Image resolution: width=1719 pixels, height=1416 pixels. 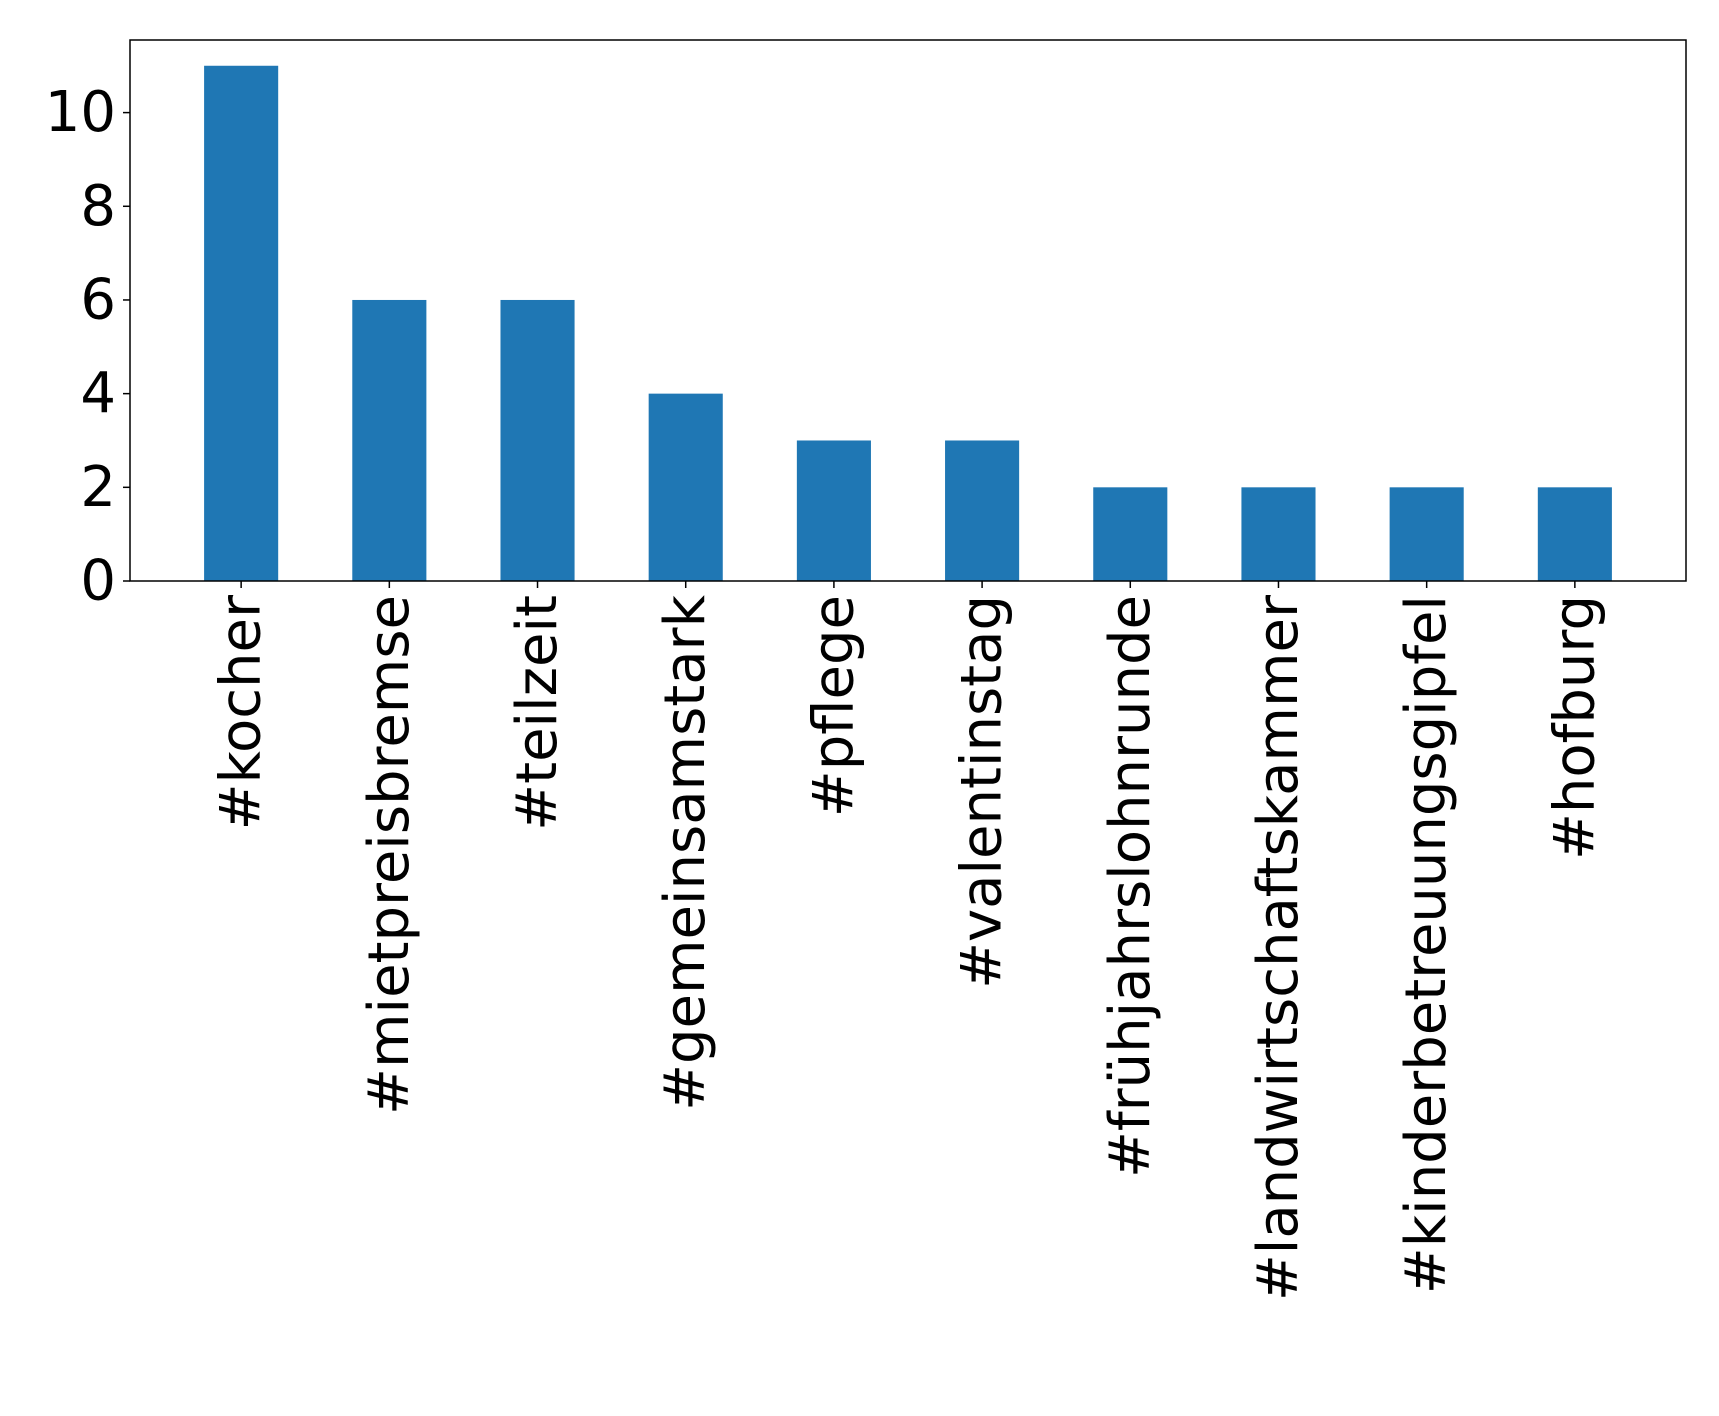 What do you see at coordinates (982, 792) in the screenshot?
I see `x-tick-label: #valentinstag` at bounding box center [982, 792].